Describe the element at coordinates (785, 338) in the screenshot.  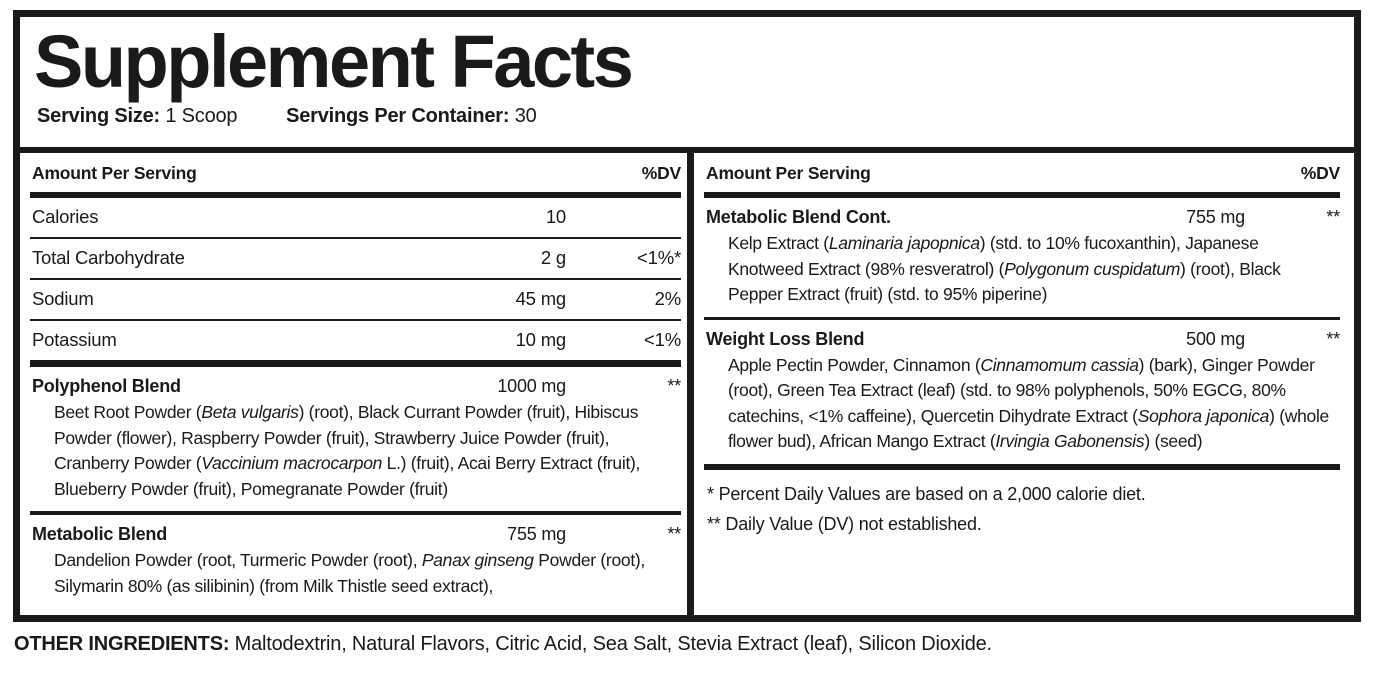
I see `blend-name: Weight Loss Blend` at that location.